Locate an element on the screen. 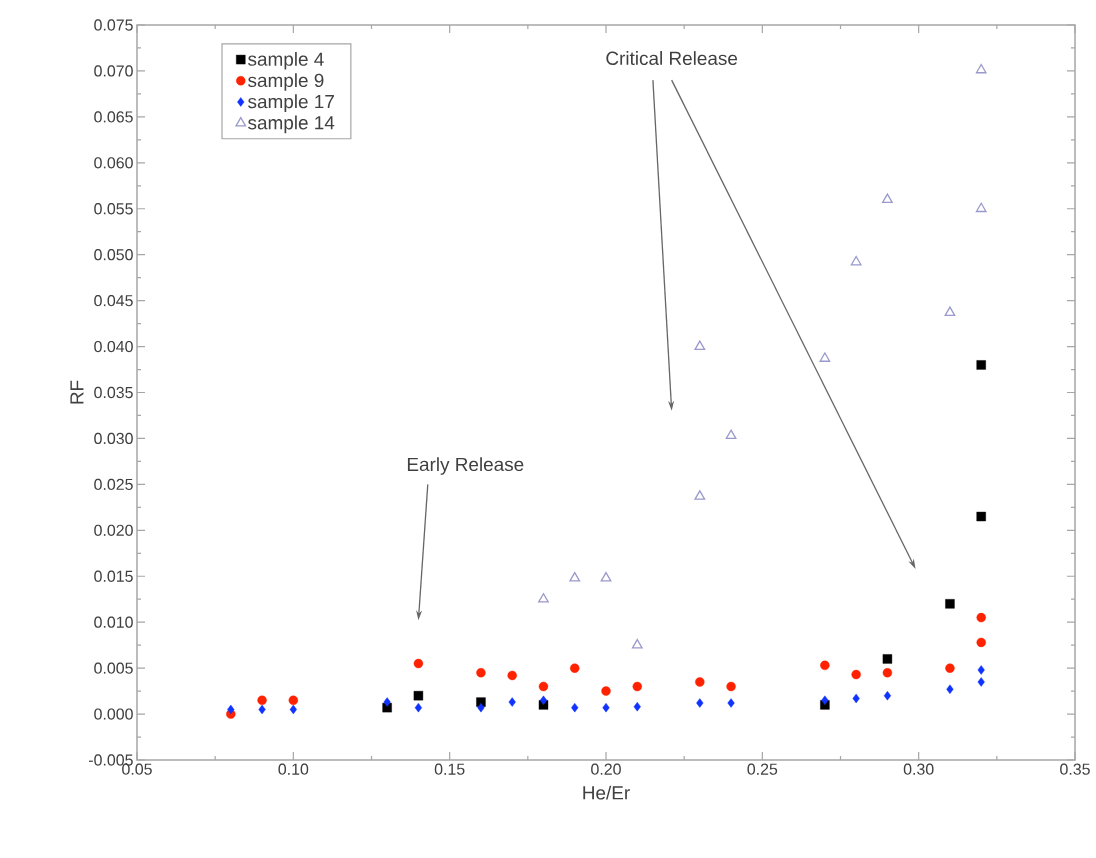 Image resolution: width=1096 pixels, height=858 pixels. legend-label: sample 17 is located at coordinates (291, 103).